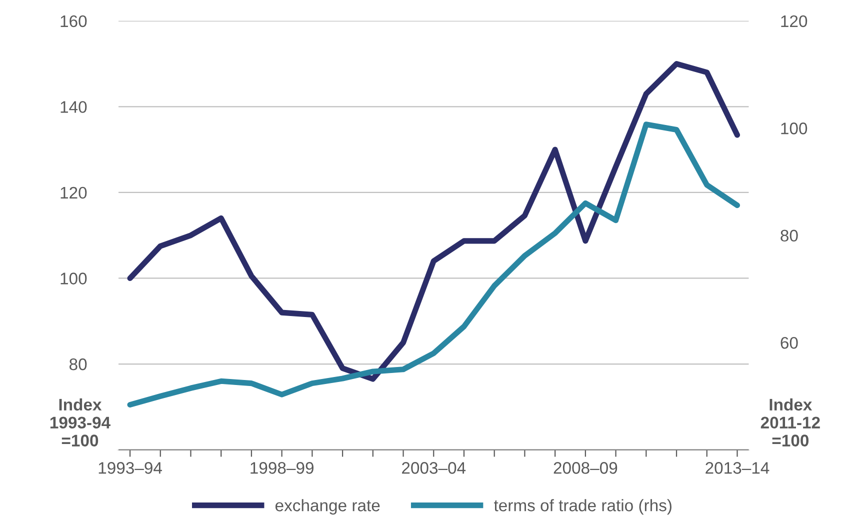  I want to click on x-tick-label: 1993–94, so click(130, 468).